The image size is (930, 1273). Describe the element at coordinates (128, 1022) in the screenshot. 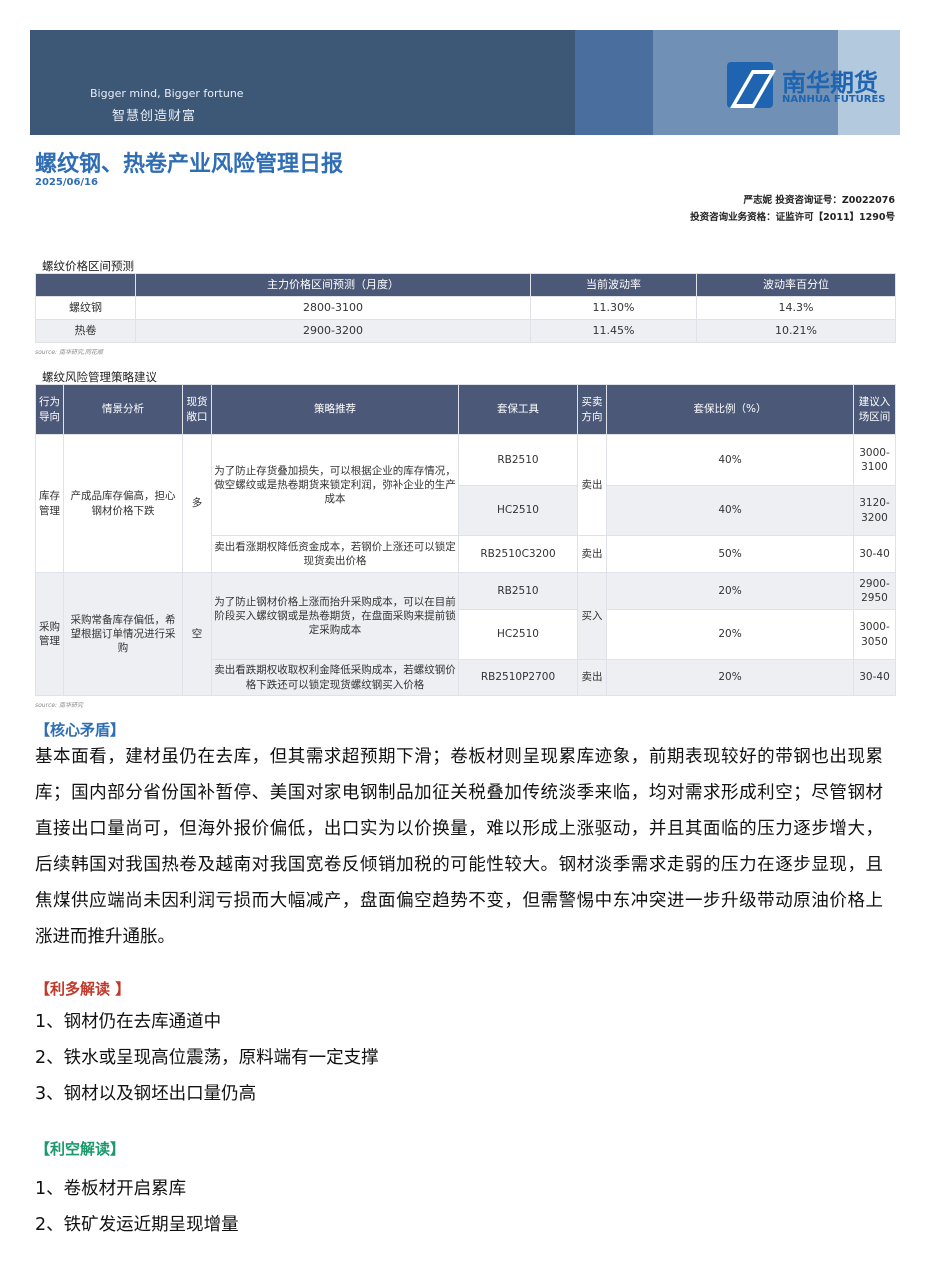

I see `list-item: 1、钢材仍在去库通道中` at that location.